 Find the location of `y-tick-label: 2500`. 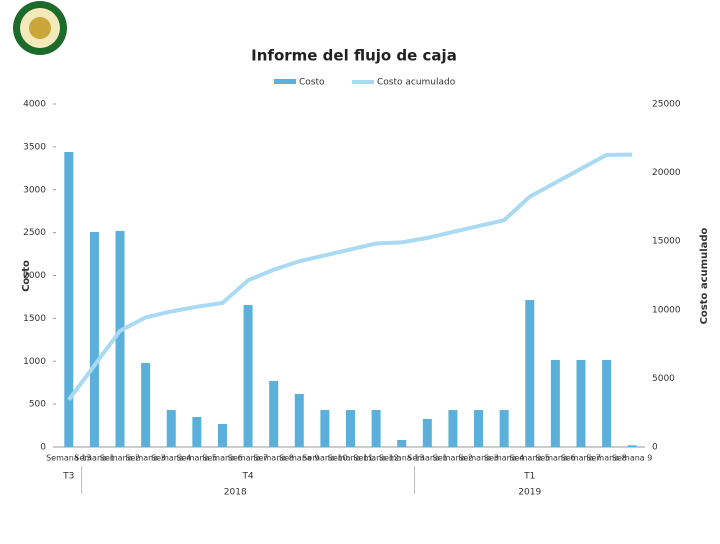

y-tick-label: 2500 is located at coordinates (34, 233).